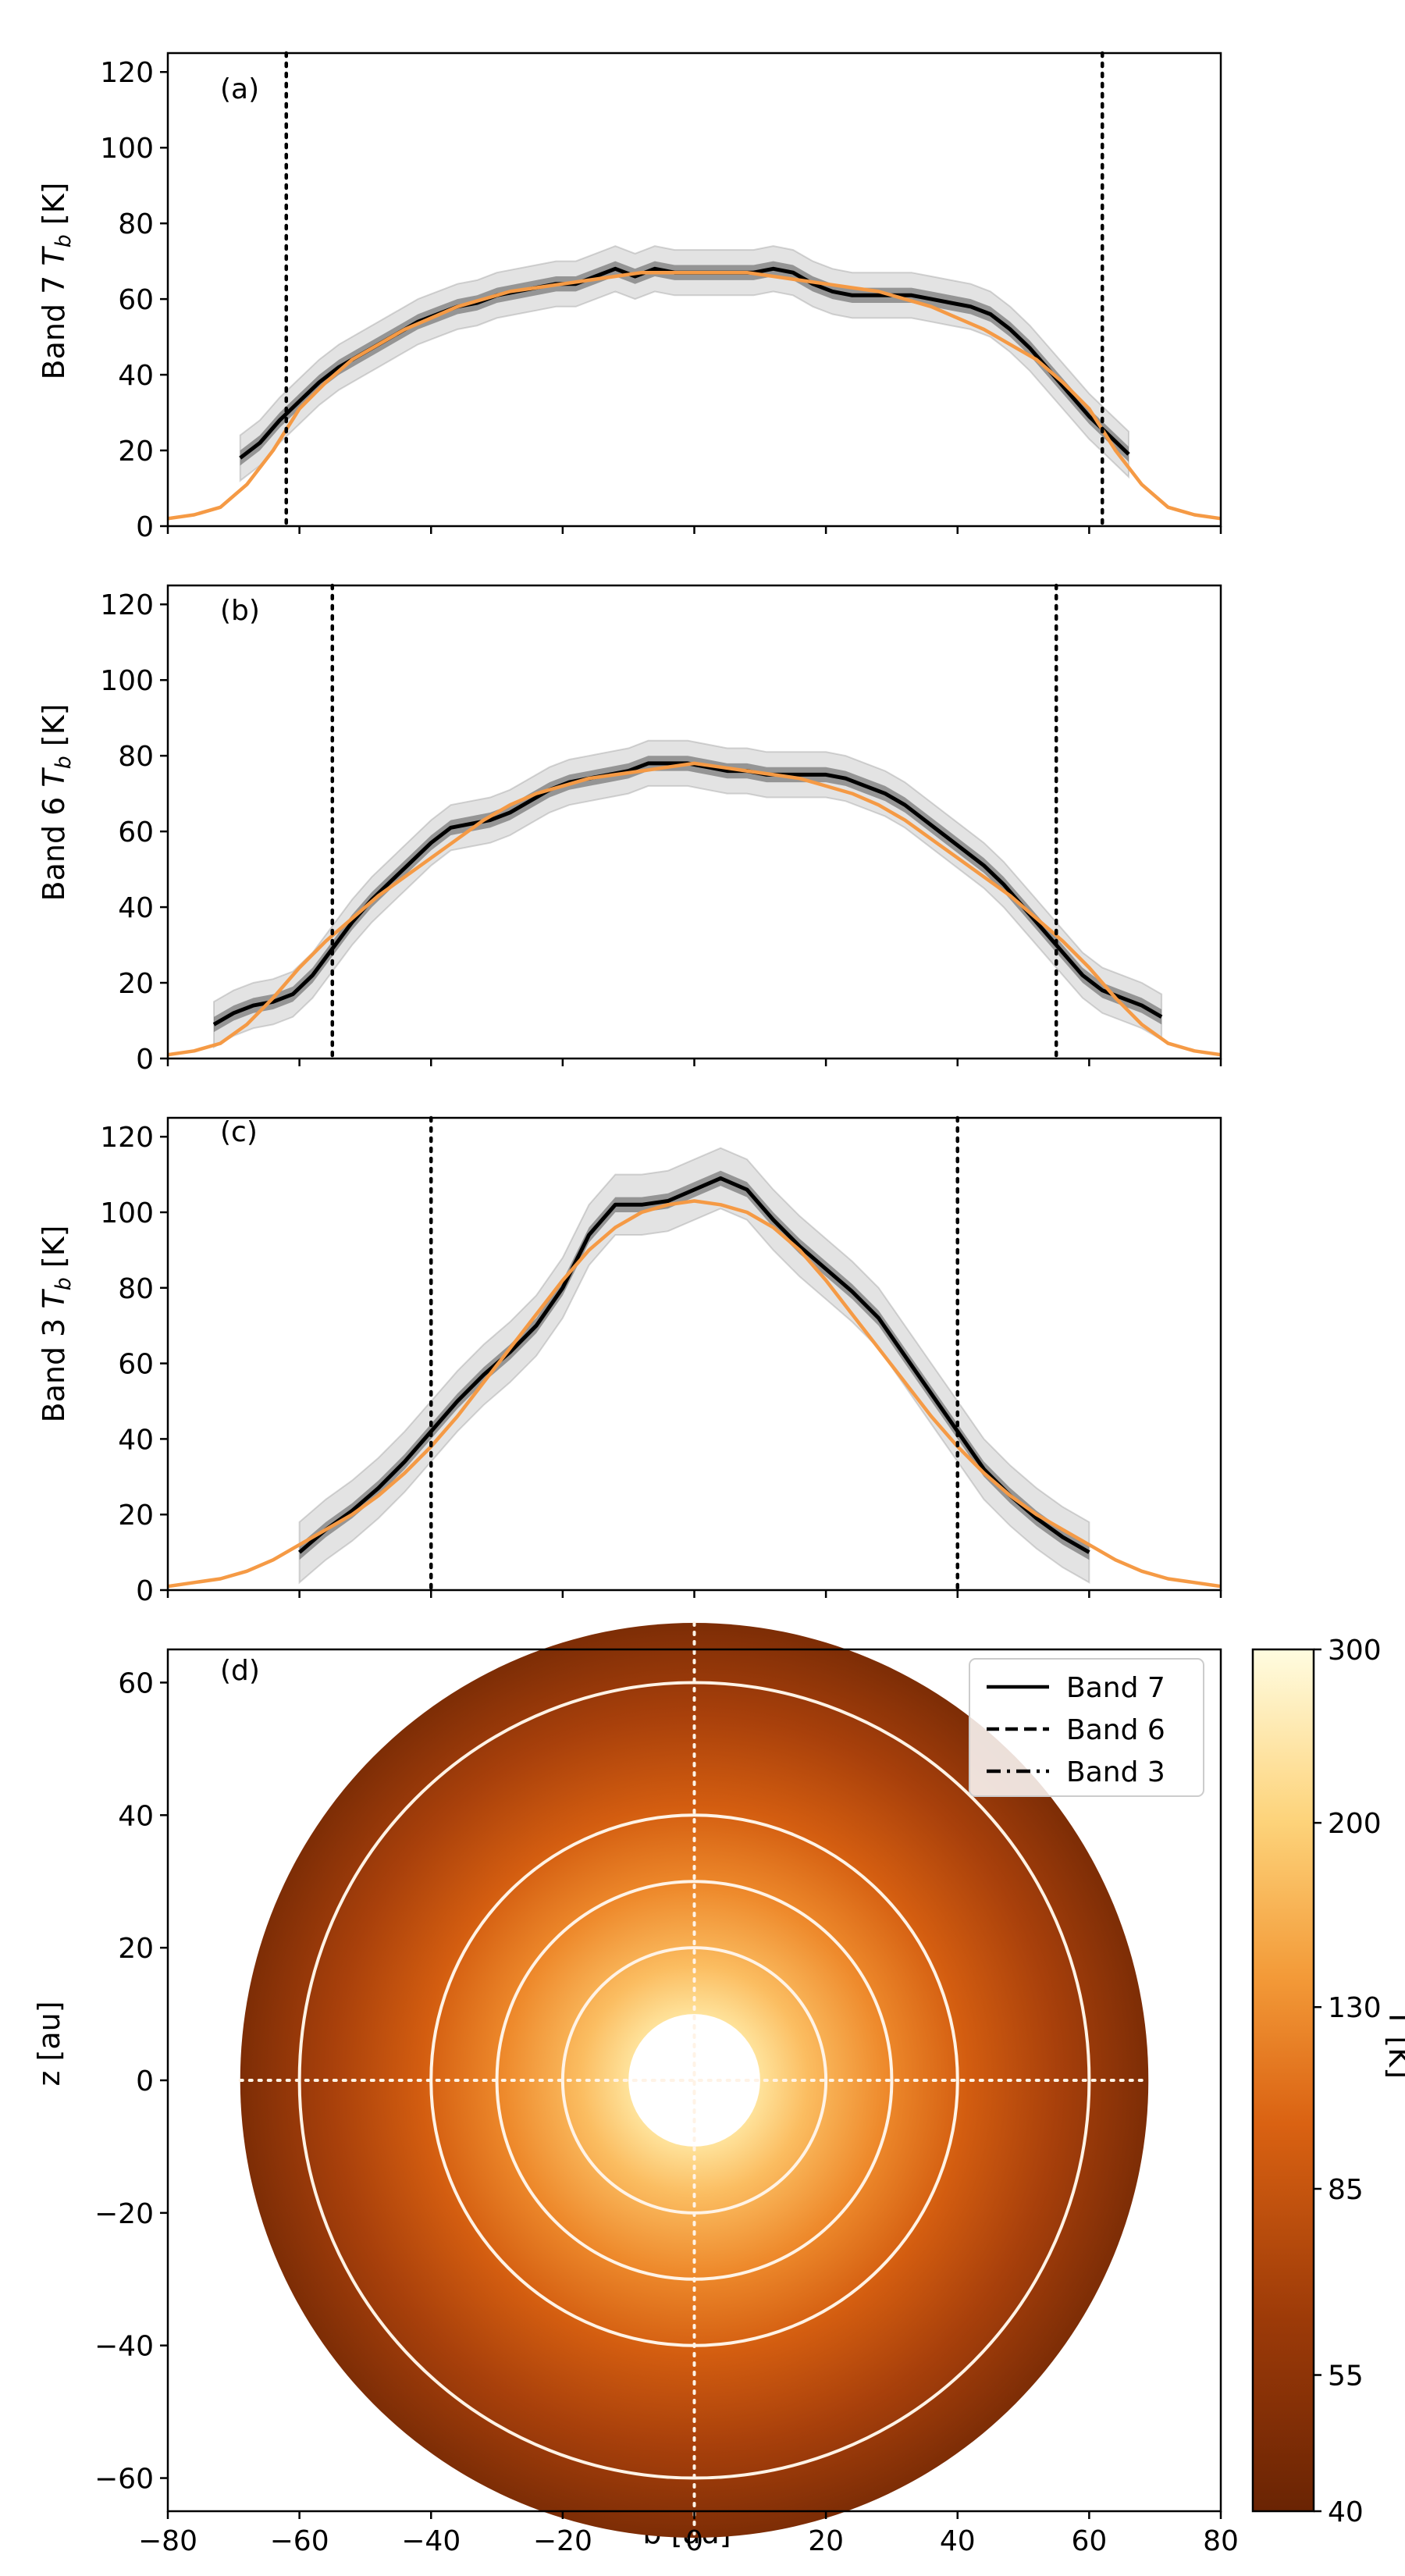 The height and width of the screenshot is (2576, 1405). I want to click on panel-d-ylabel: z [au], so click(49, 2043).